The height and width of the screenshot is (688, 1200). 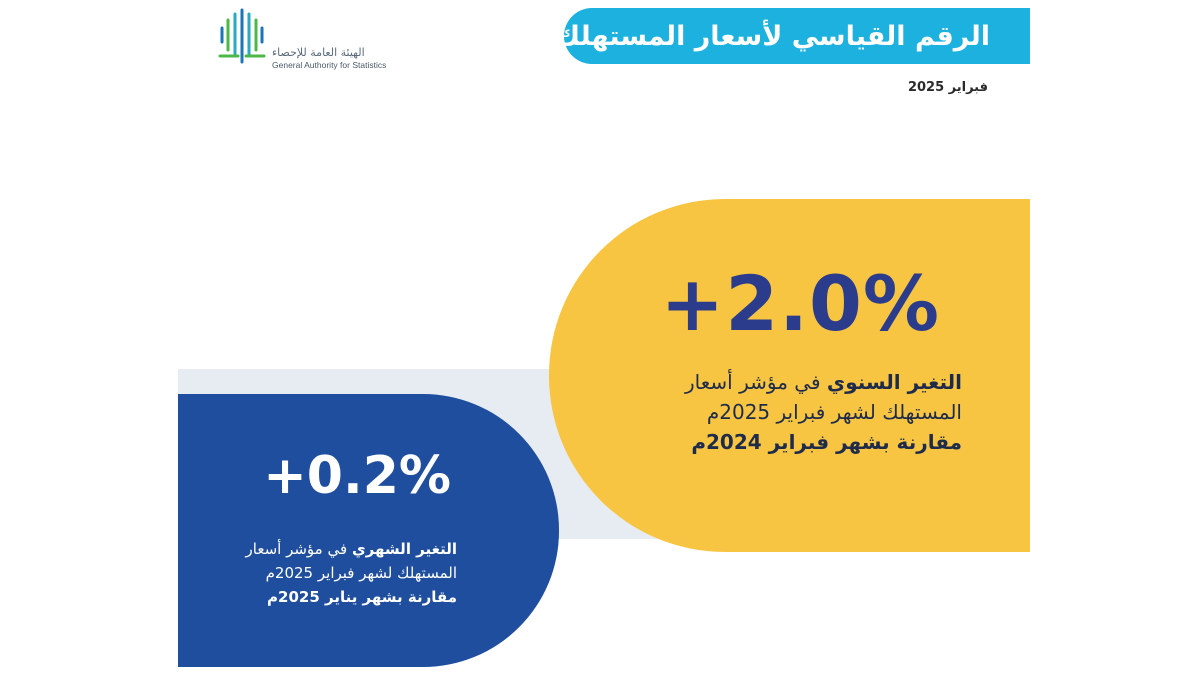 What do you see at coordinates (772, 36) in the screenshot?
I see `page-title: الرقم القياسي لأسعار المستهلك` at bounding box center [772, 36].